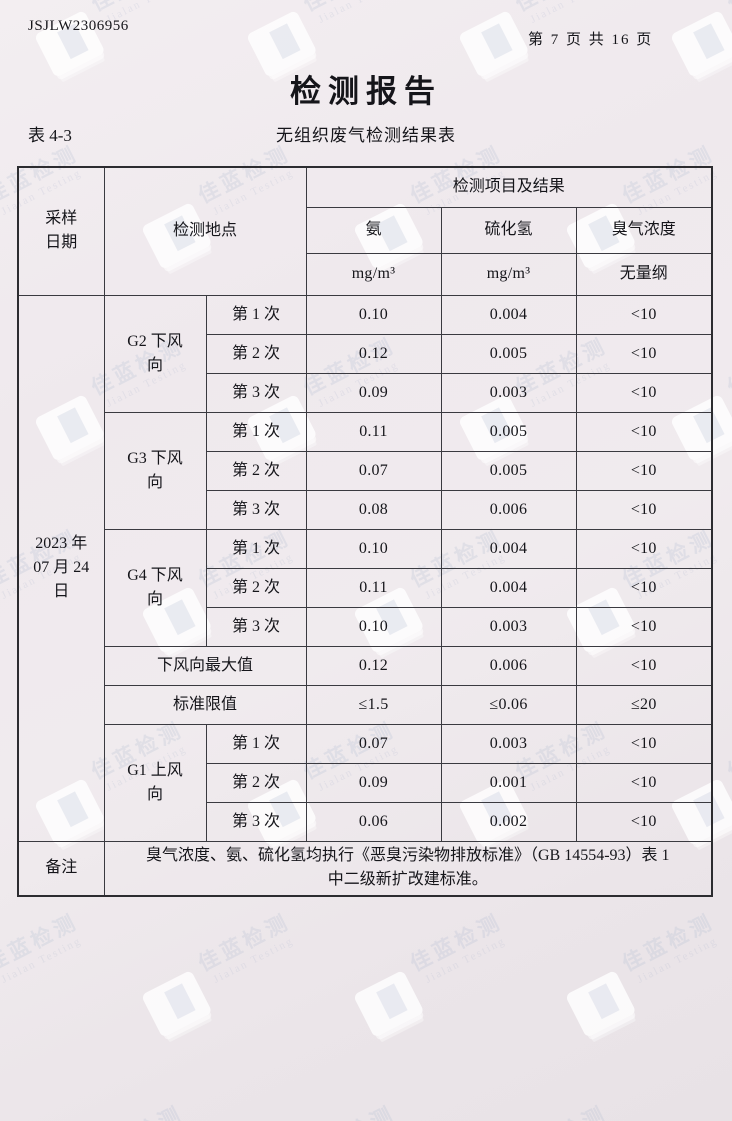  I want to click on remark-label: 备注, so click(61, 868).